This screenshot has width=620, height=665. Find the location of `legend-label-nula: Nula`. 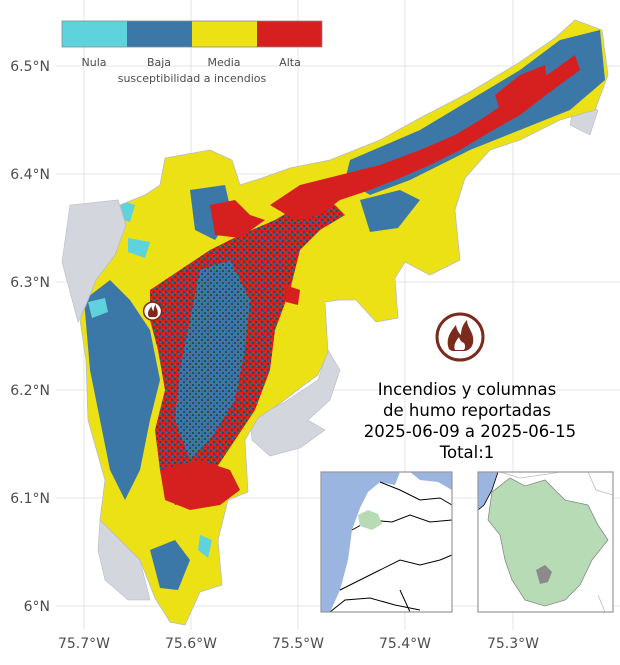

legend-label-nula: Nula is located at coordinates (94, 62).